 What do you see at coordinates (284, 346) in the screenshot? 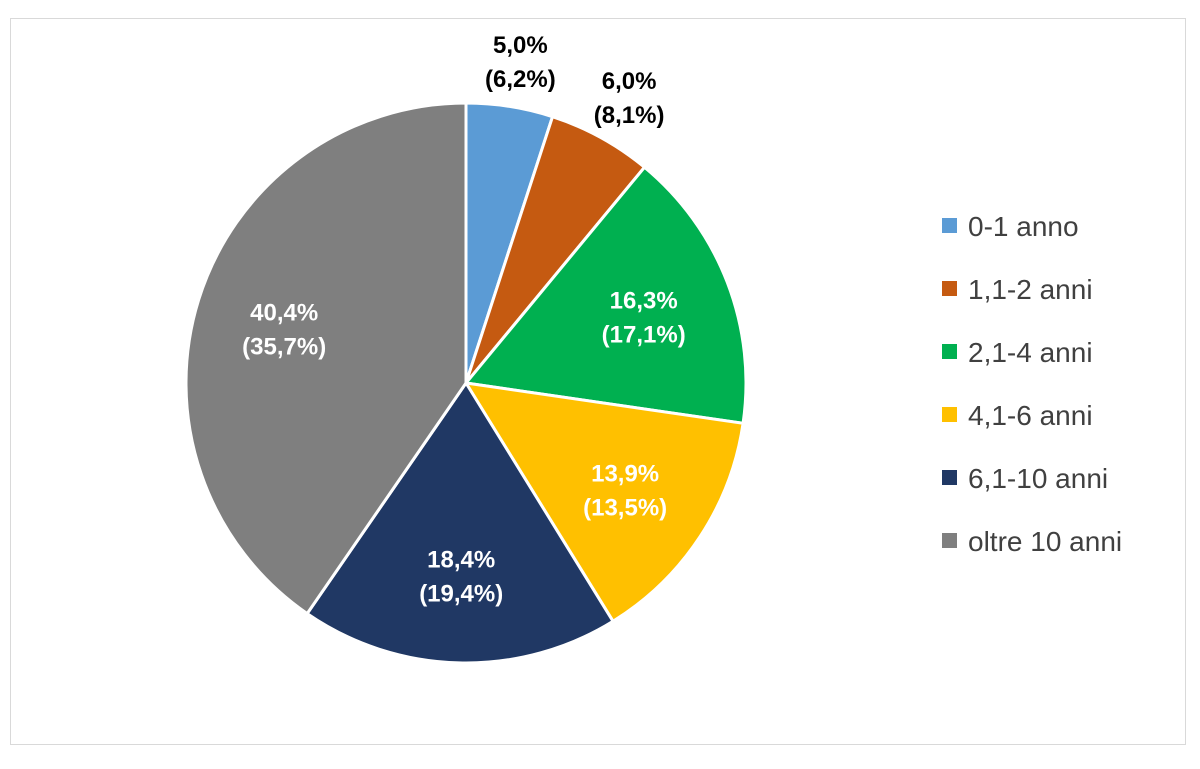
I see `slice-secondary-value-oltre-10-anni: (35,7%)` at bounding box center [284, 346].